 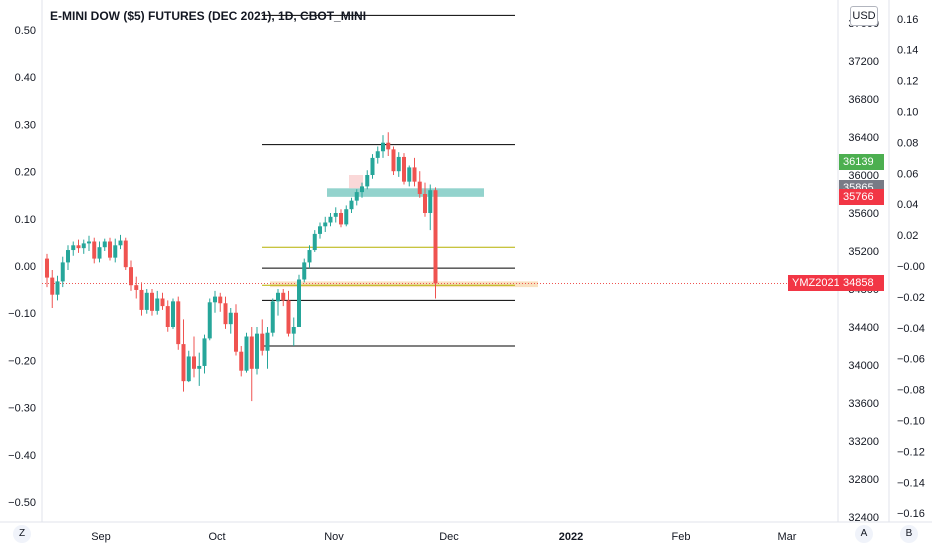 What do you see at coordinates (404, 284) in the screenshot?
I see `orange-zone` at bounding box center [404, 284].